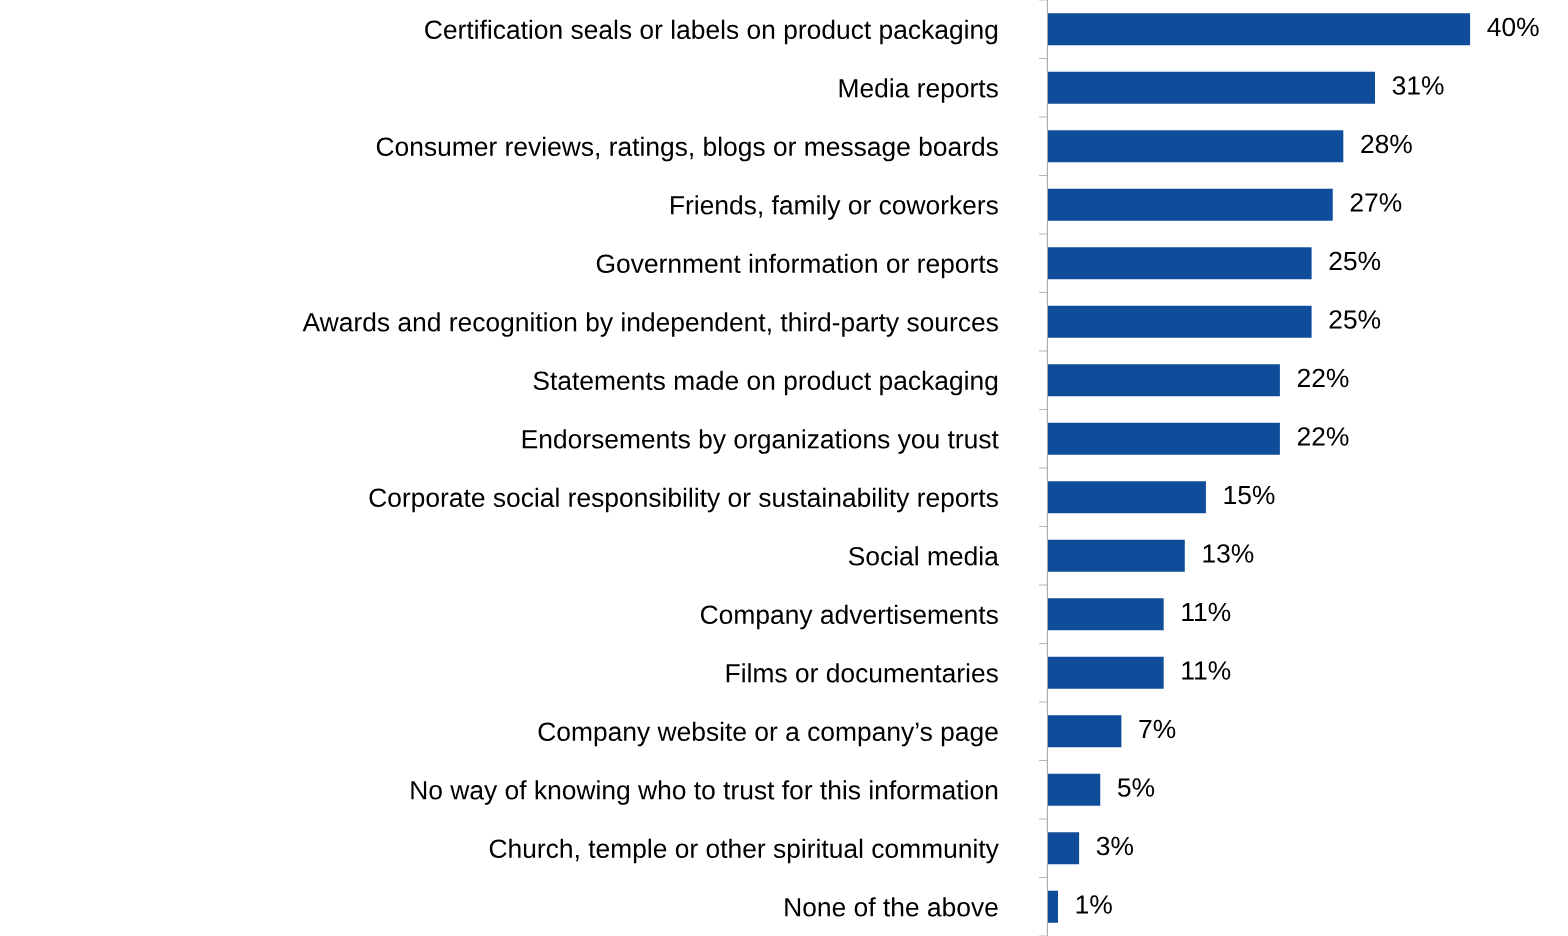 This screenshot has width=1568, height=936. Describe the element at coordinates (1136, 787) in the screenshot. I see `data-label: 5%` at that location.